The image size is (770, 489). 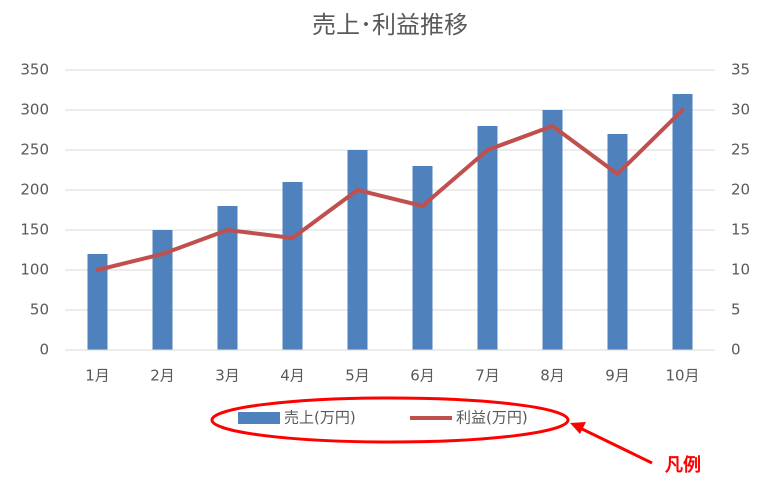 I want to click on x-tick-label: 6月, so click(x=422, y=376).